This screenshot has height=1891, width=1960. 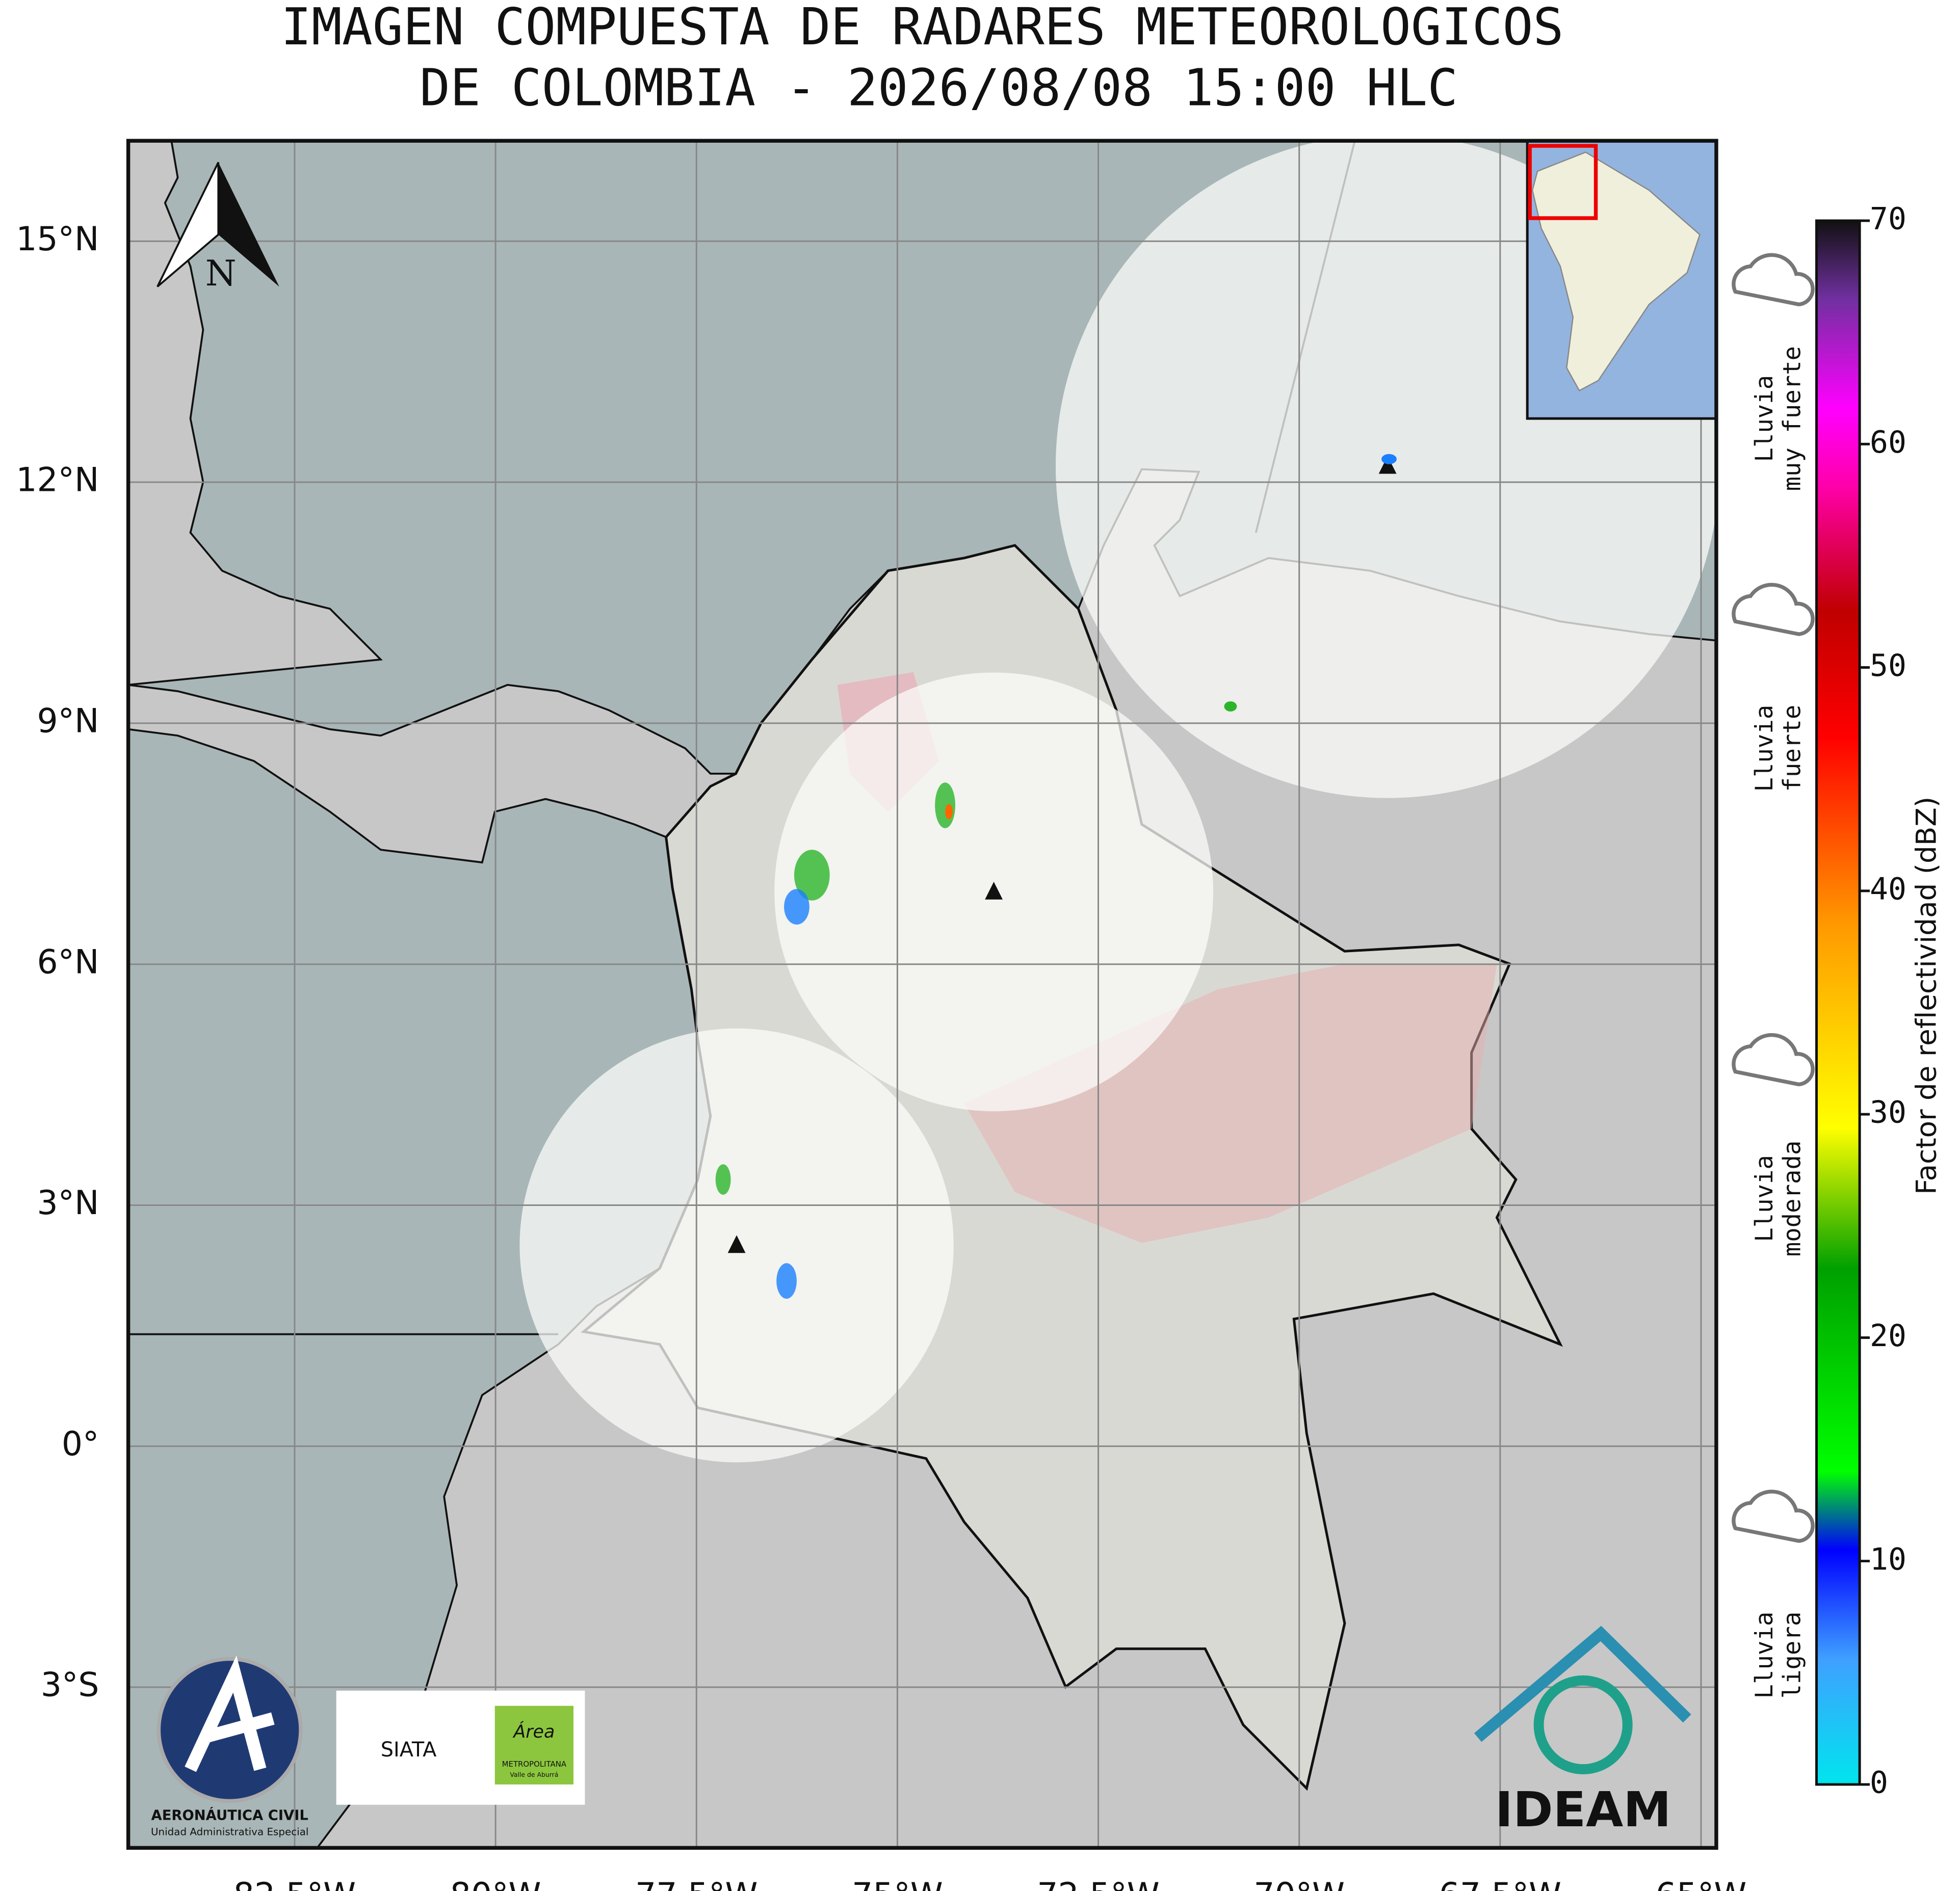 I want to click on colorbar-tick-label: 0, so click(x=1879, y=1784).